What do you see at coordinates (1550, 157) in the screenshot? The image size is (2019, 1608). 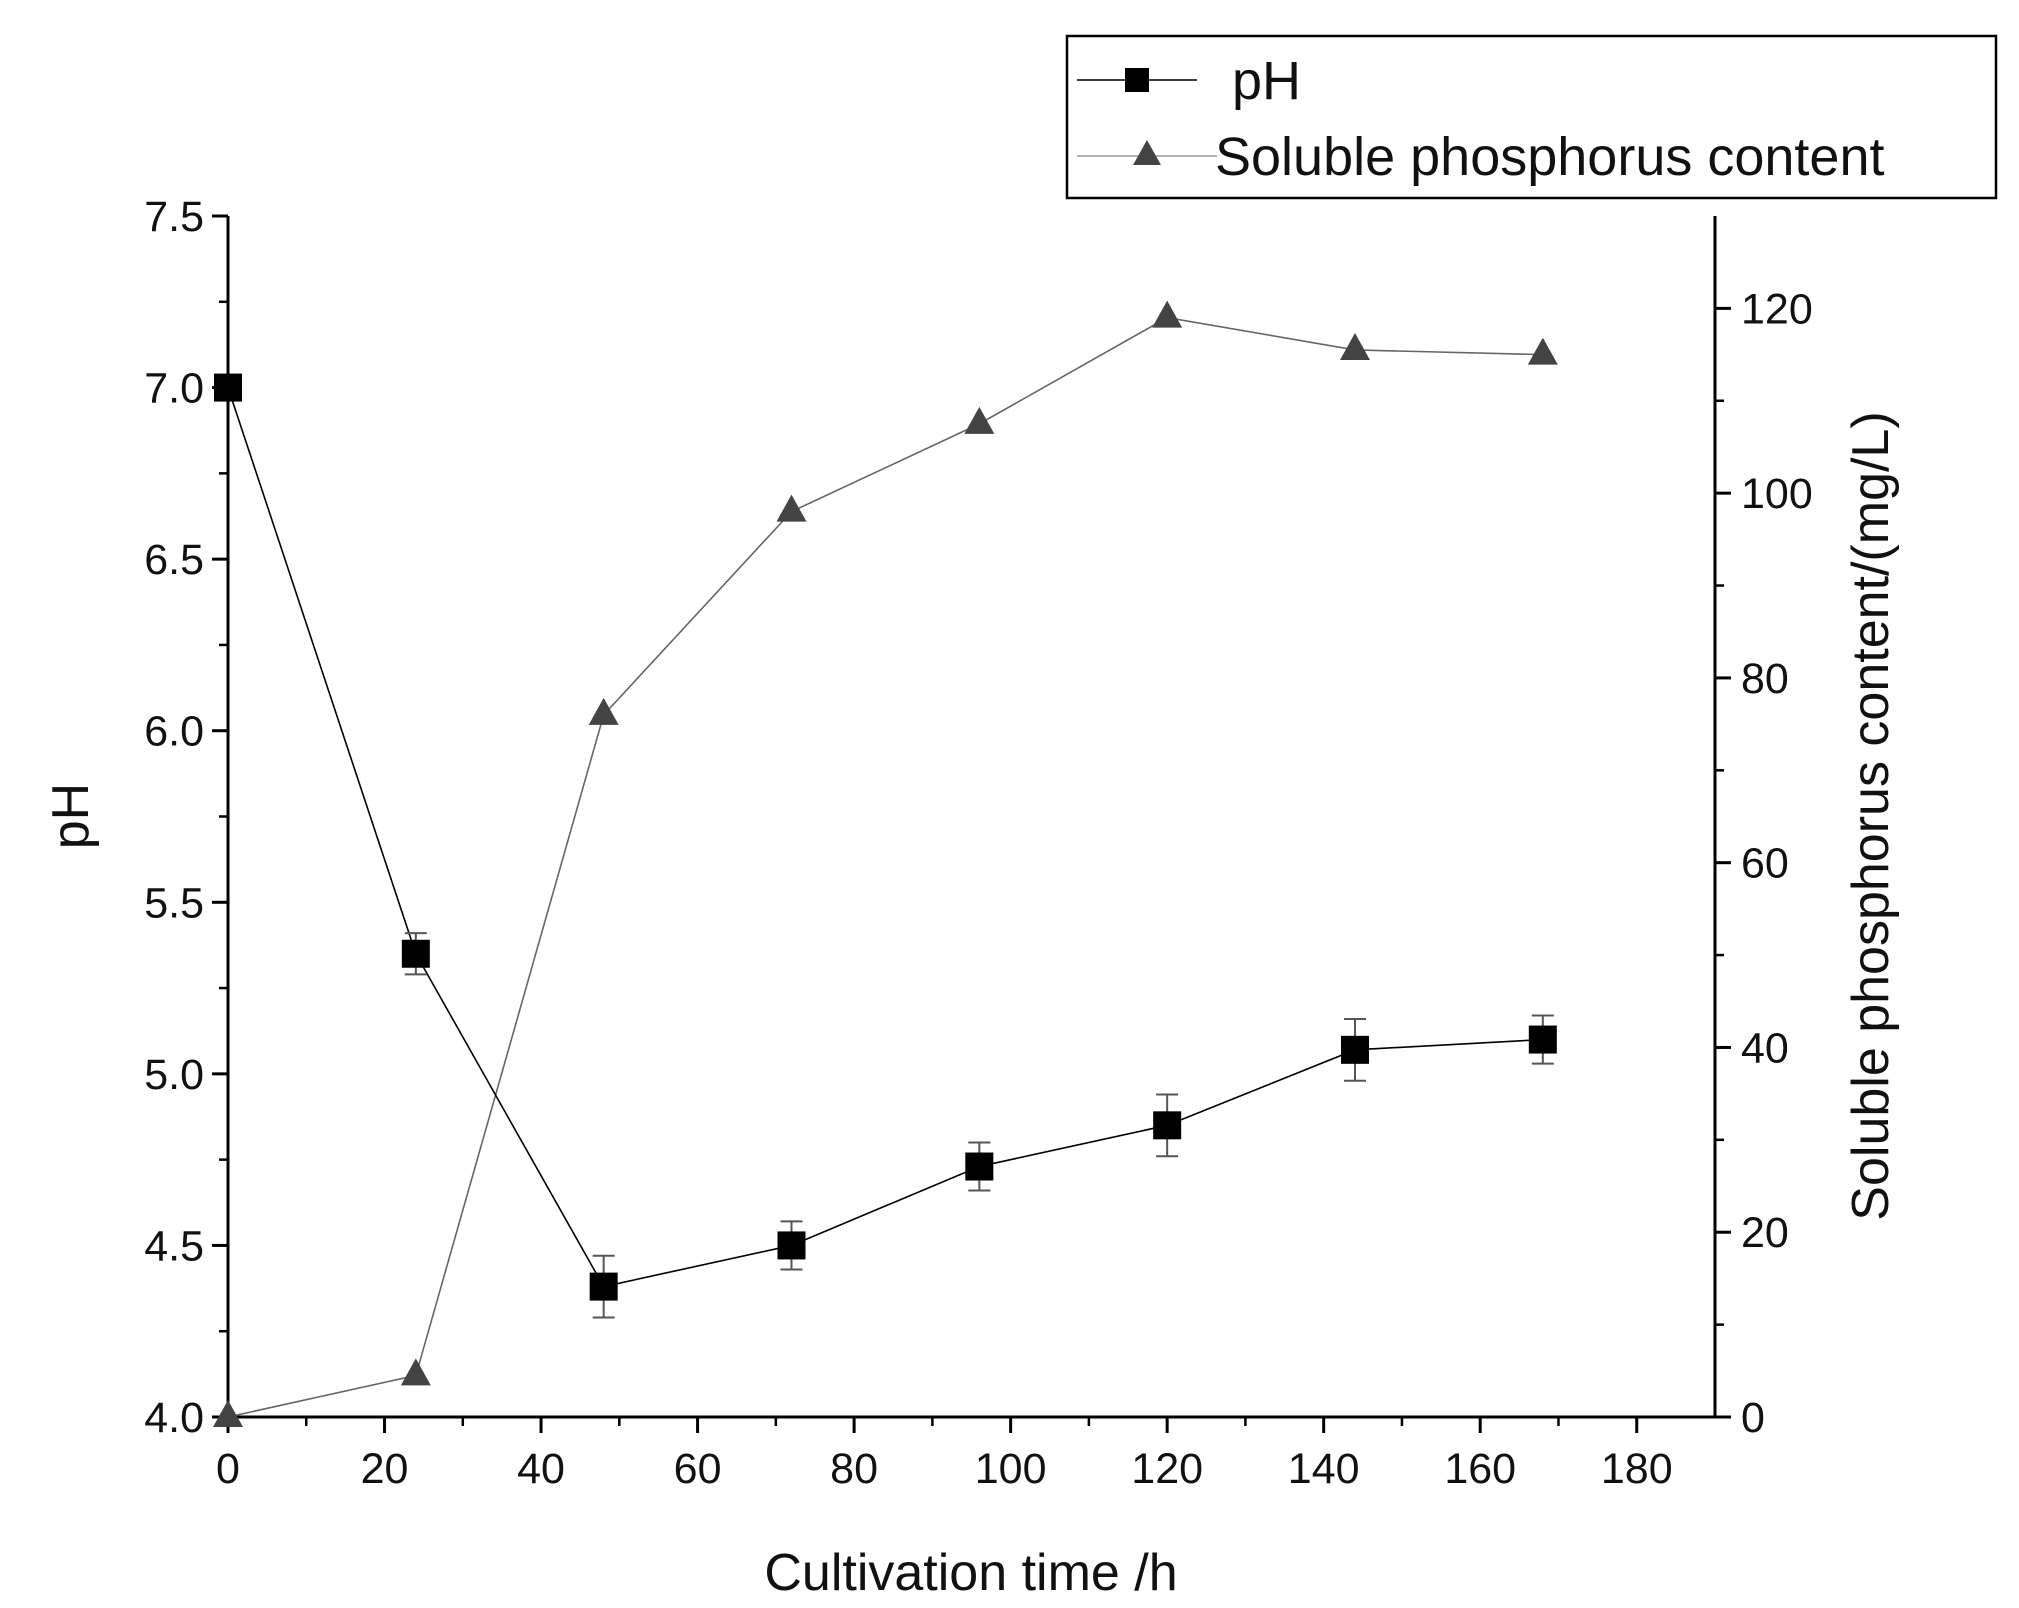 I see `legend-phosphorus-label: Soluble phosphorus content` at bounding box center [1550, 157].